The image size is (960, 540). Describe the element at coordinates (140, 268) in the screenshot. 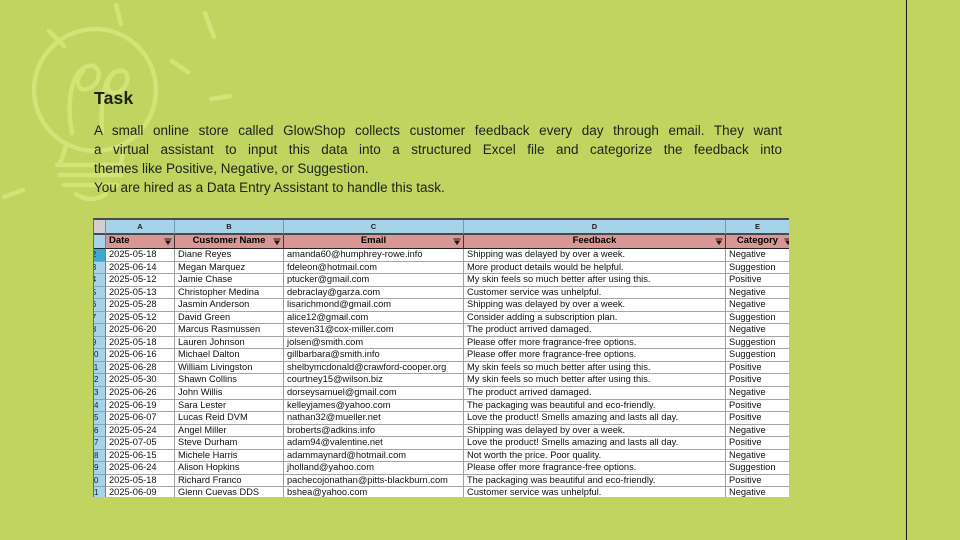

I see `cell-date: 2025-06-14` at that location.